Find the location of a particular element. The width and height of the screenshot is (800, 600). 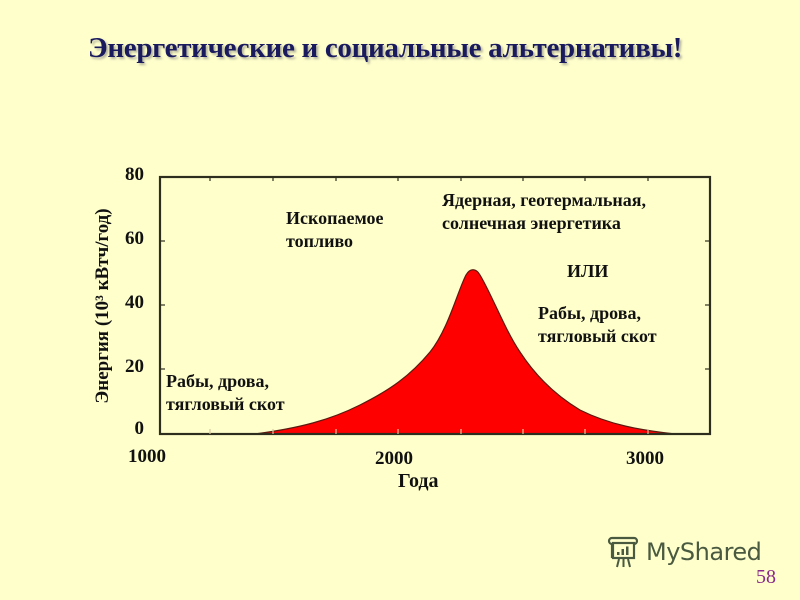

y-axis-label: Энергия (10³ кВтч/год) is located at coordinates (102, 306).